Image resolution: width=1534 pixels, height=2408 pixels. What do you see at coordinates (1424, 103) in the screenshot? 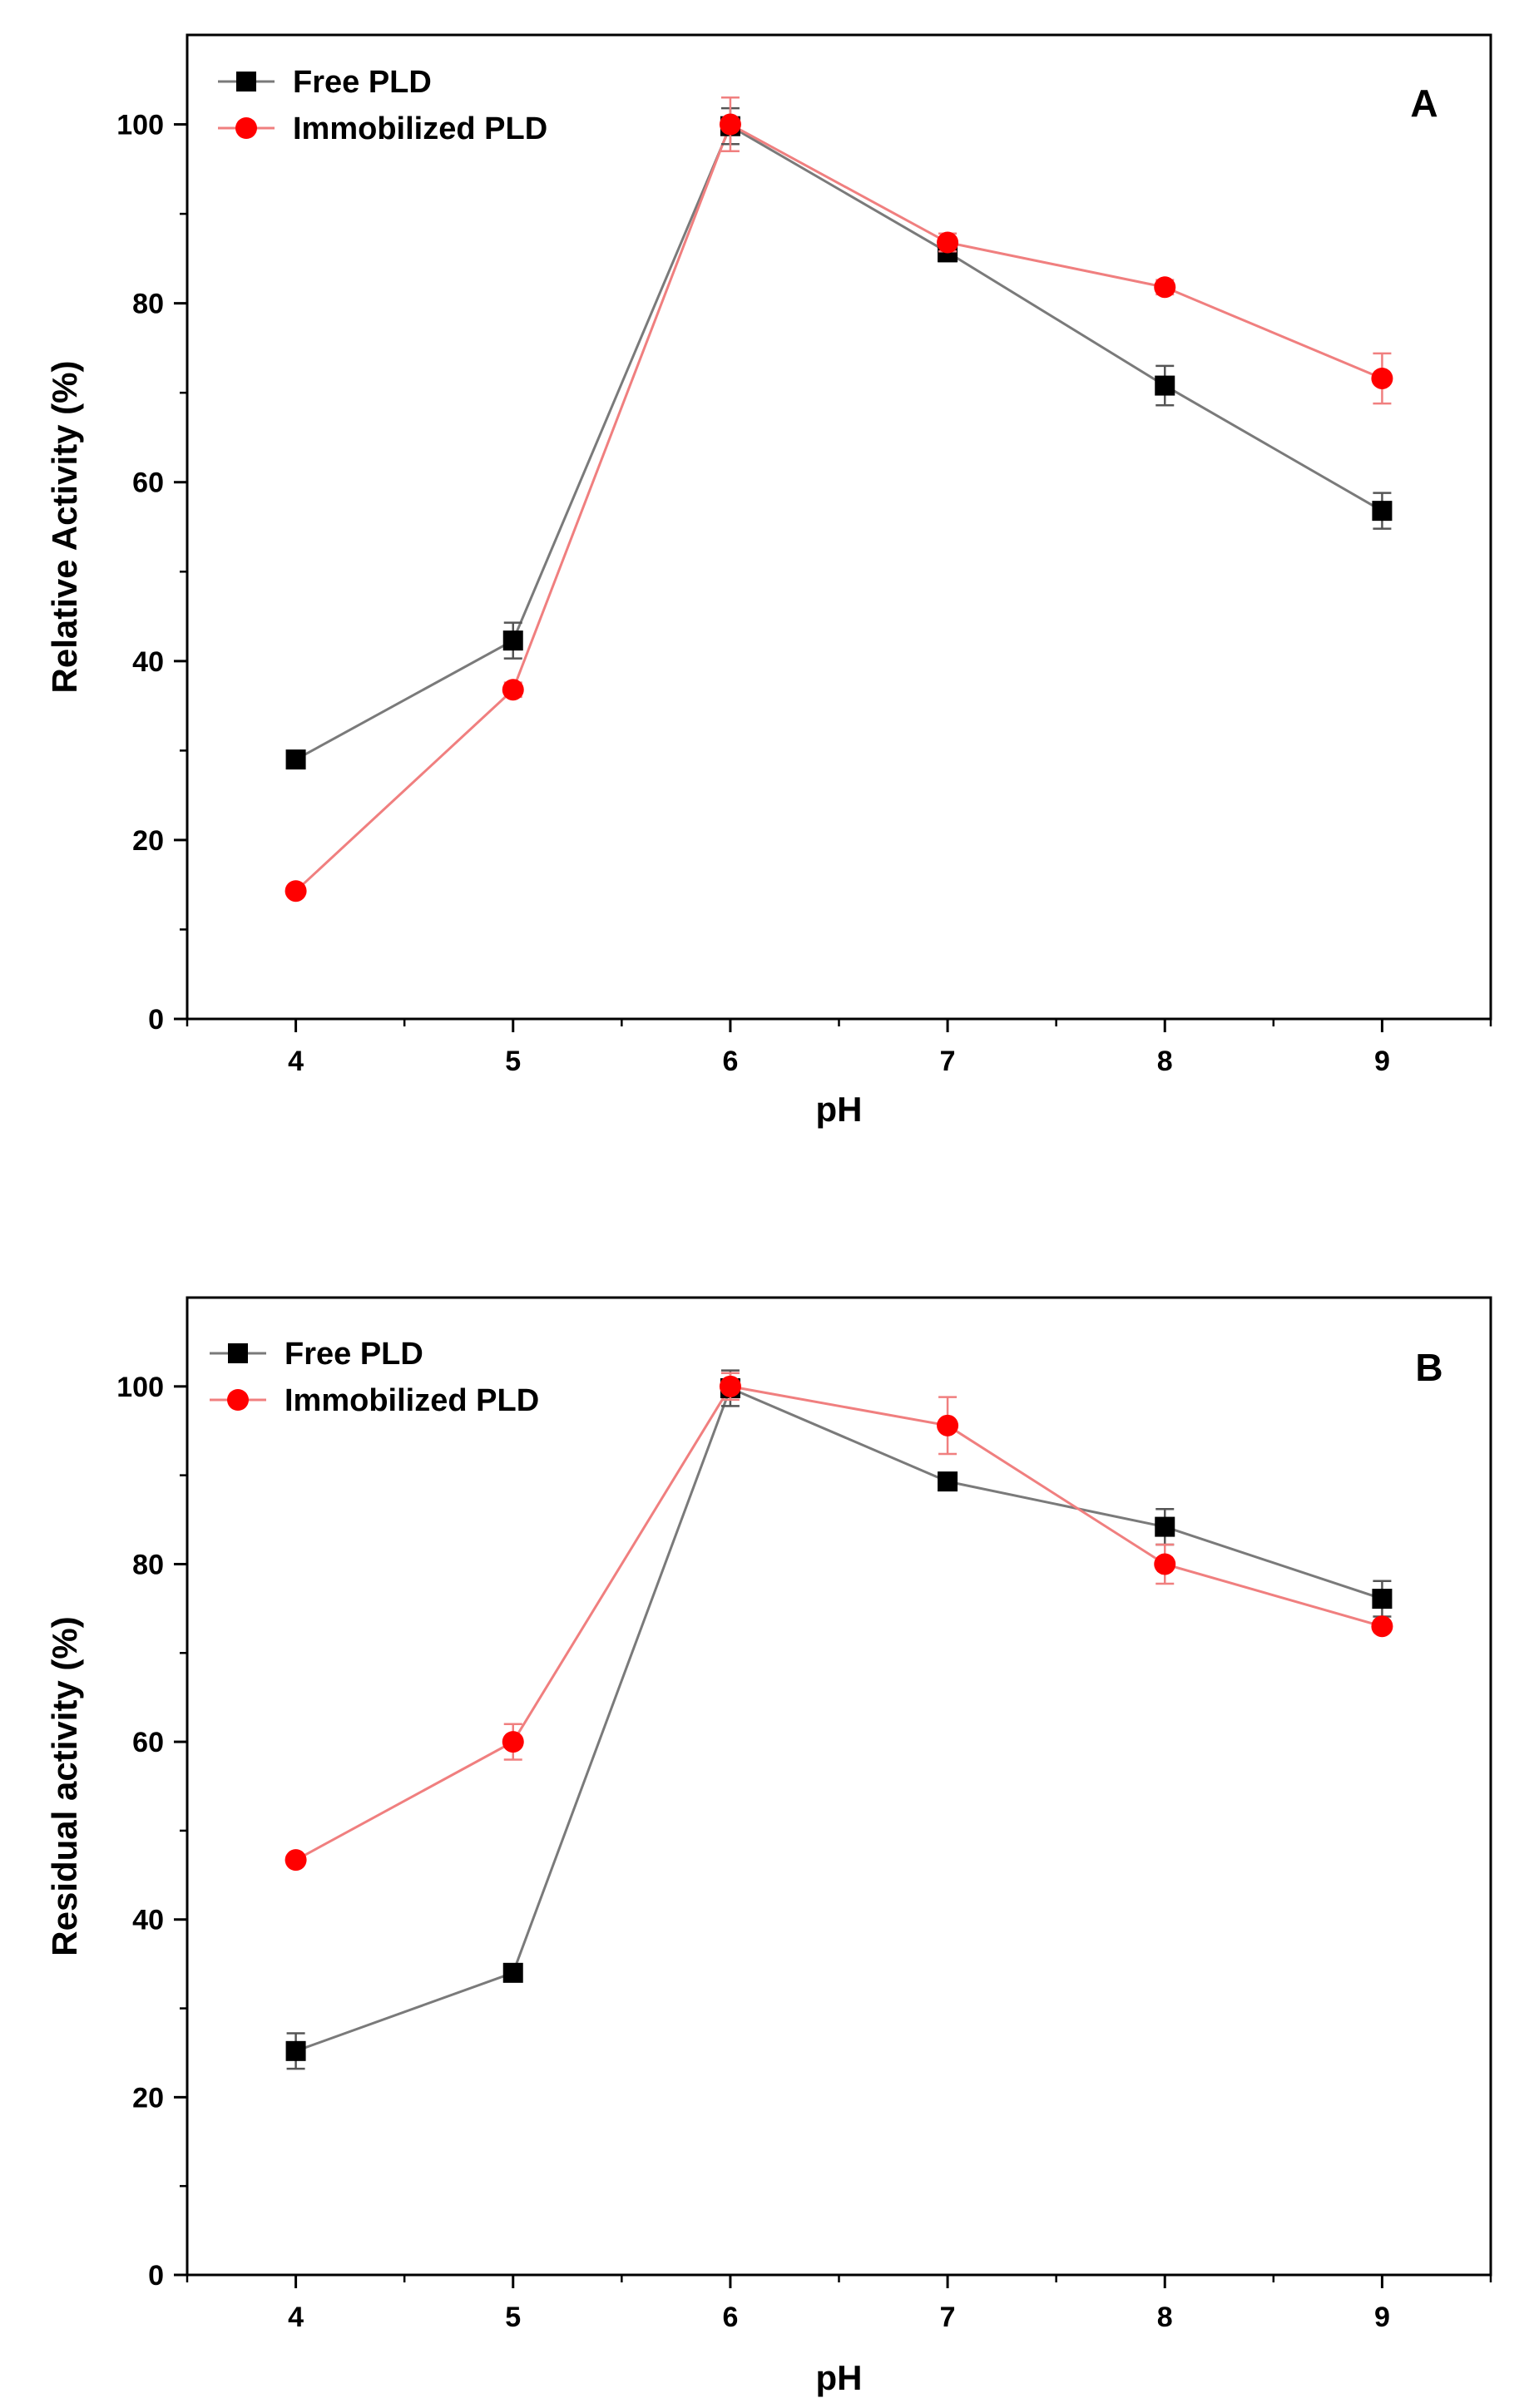
I see `panel-label-a: A` at bounding box center [1424, 103].